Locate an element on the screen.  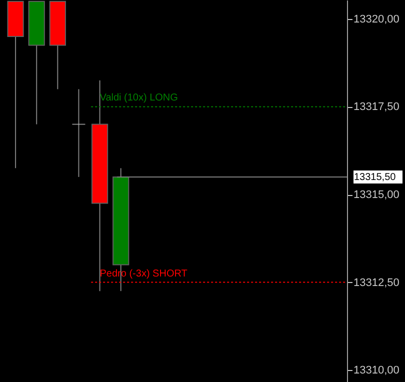
y-tick-label: 13317,50 is located at coordinates (377, 107).